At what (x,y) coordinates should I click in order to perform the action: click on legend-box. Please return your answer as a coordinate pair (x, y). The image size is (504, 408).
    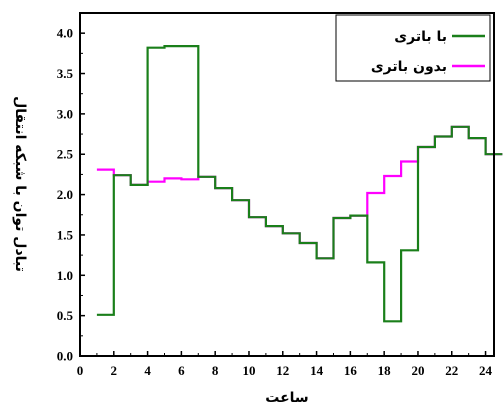
    Looking at the image, I should click on (413, 48).